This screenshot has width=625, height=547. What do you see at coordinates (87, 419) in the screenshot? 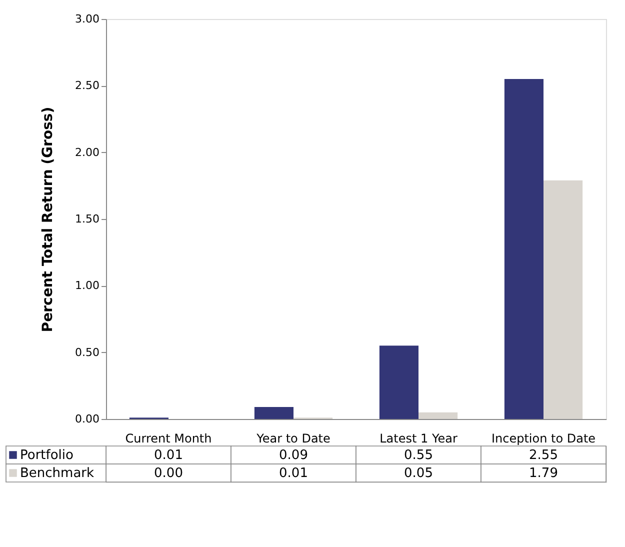
I see `y-tick-label: 0.00` at bounding box center [87, 419].